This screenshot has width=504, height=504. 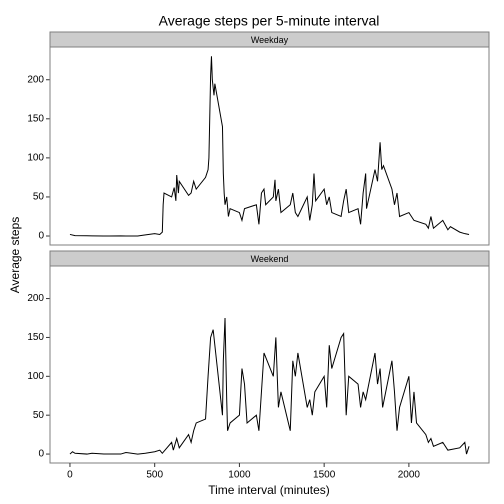 What do you see at coordinates (409, 475) in the screenshot?
I see `x-tick-label: 2000` at bounding box center [409, 475].